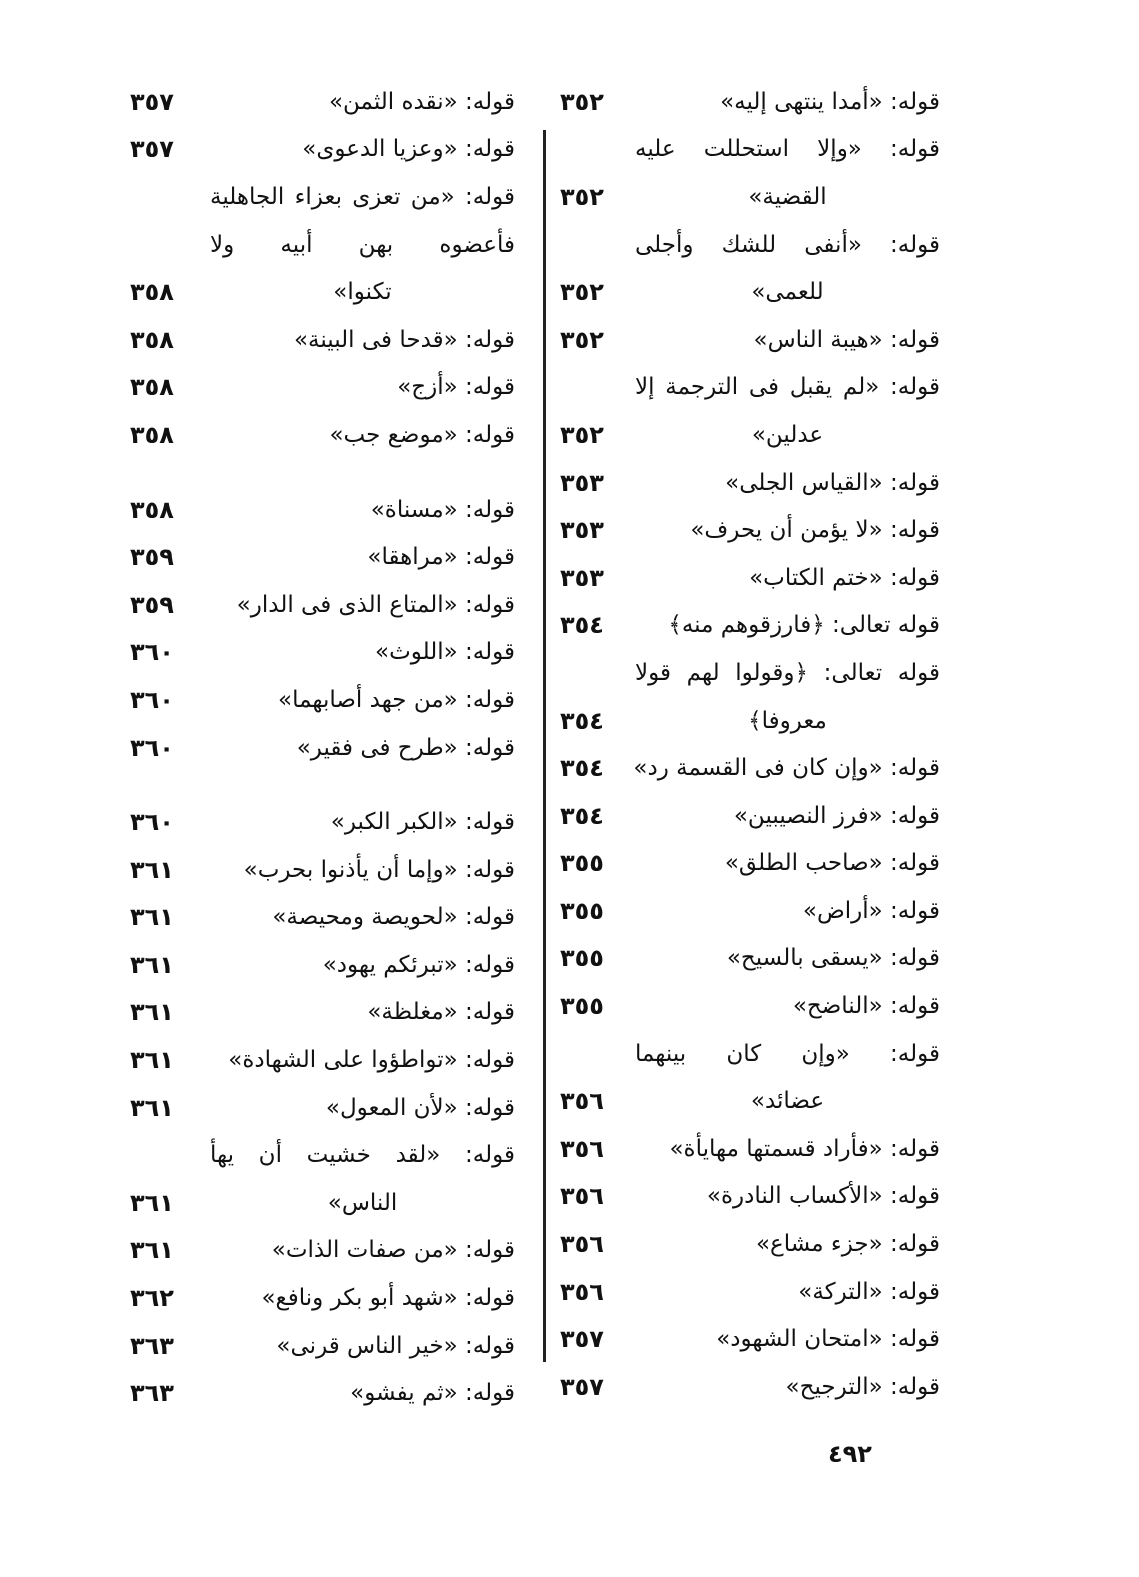 The width and height of the screenshot is (1139, 1577). What do you see at coordinates (847, 1244) in the screenshot?
I see `entry-text: قوله: «جزء مشاع»` at bounding box center [847, 1244].